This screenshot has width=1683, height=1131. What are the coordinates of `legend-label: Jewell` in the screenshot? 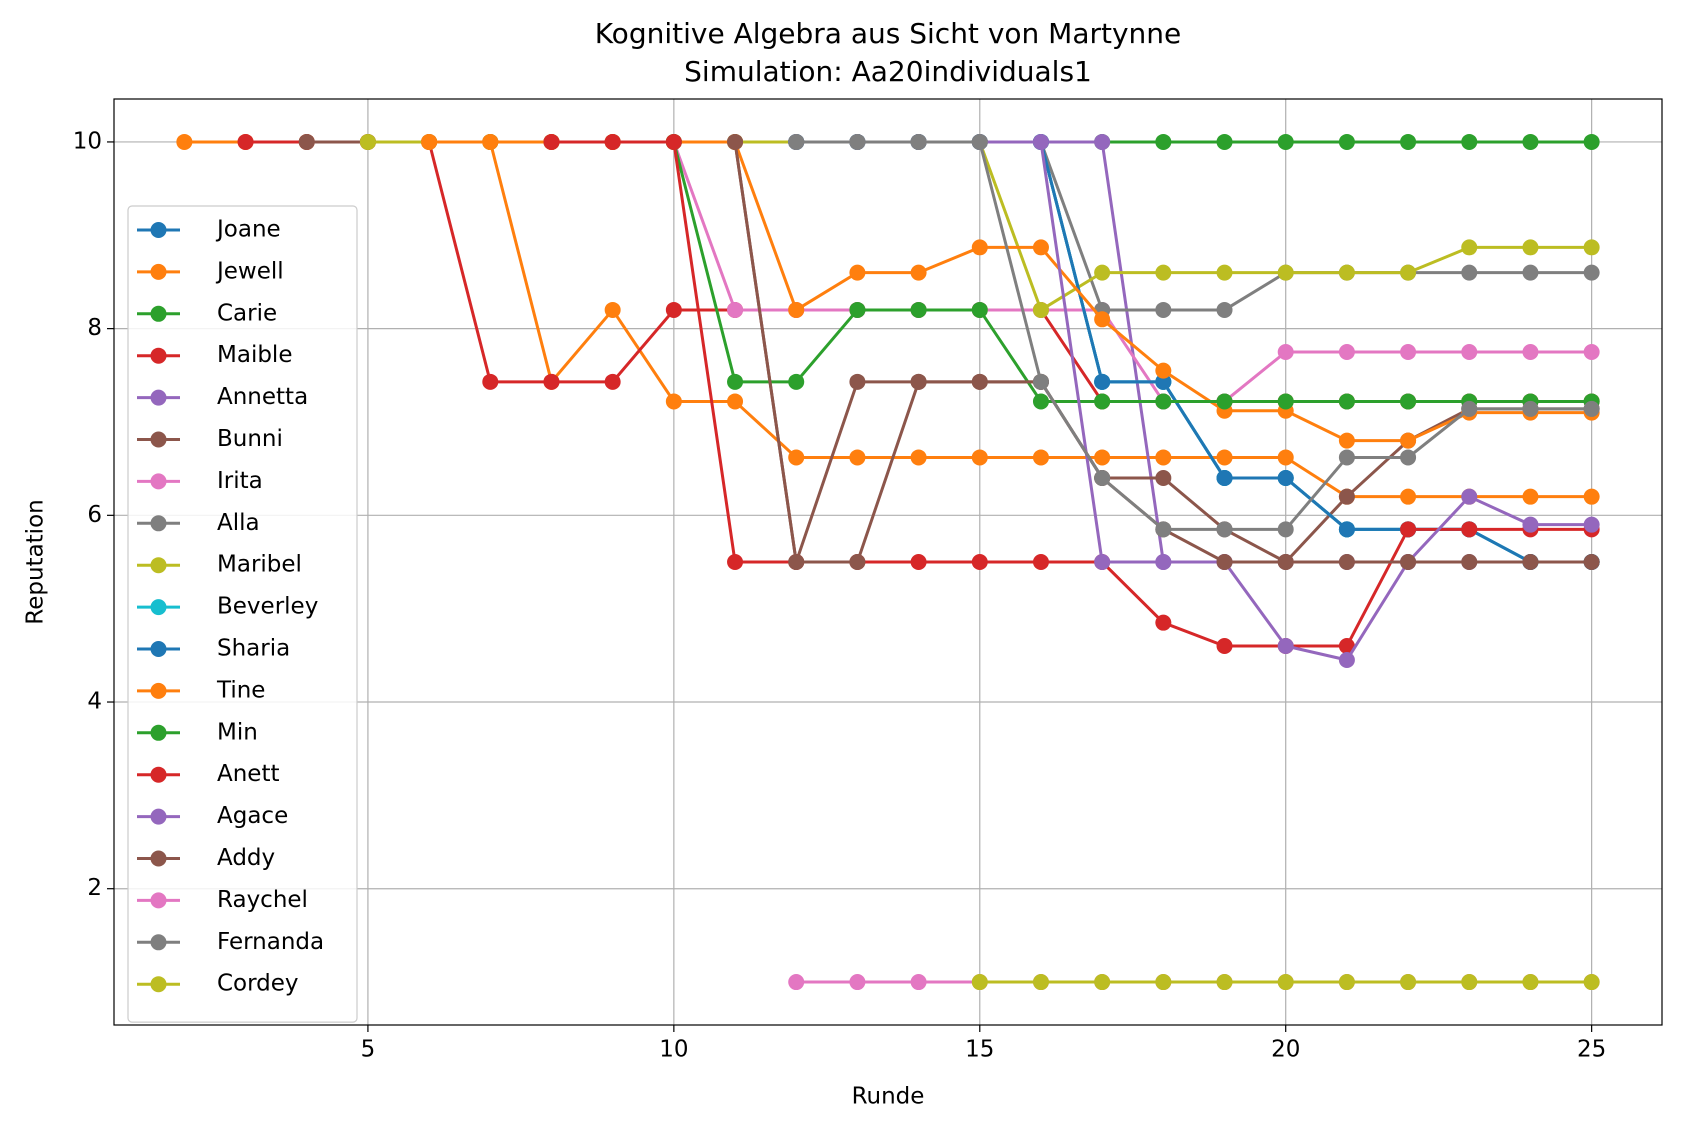 It's located at (249, 271).